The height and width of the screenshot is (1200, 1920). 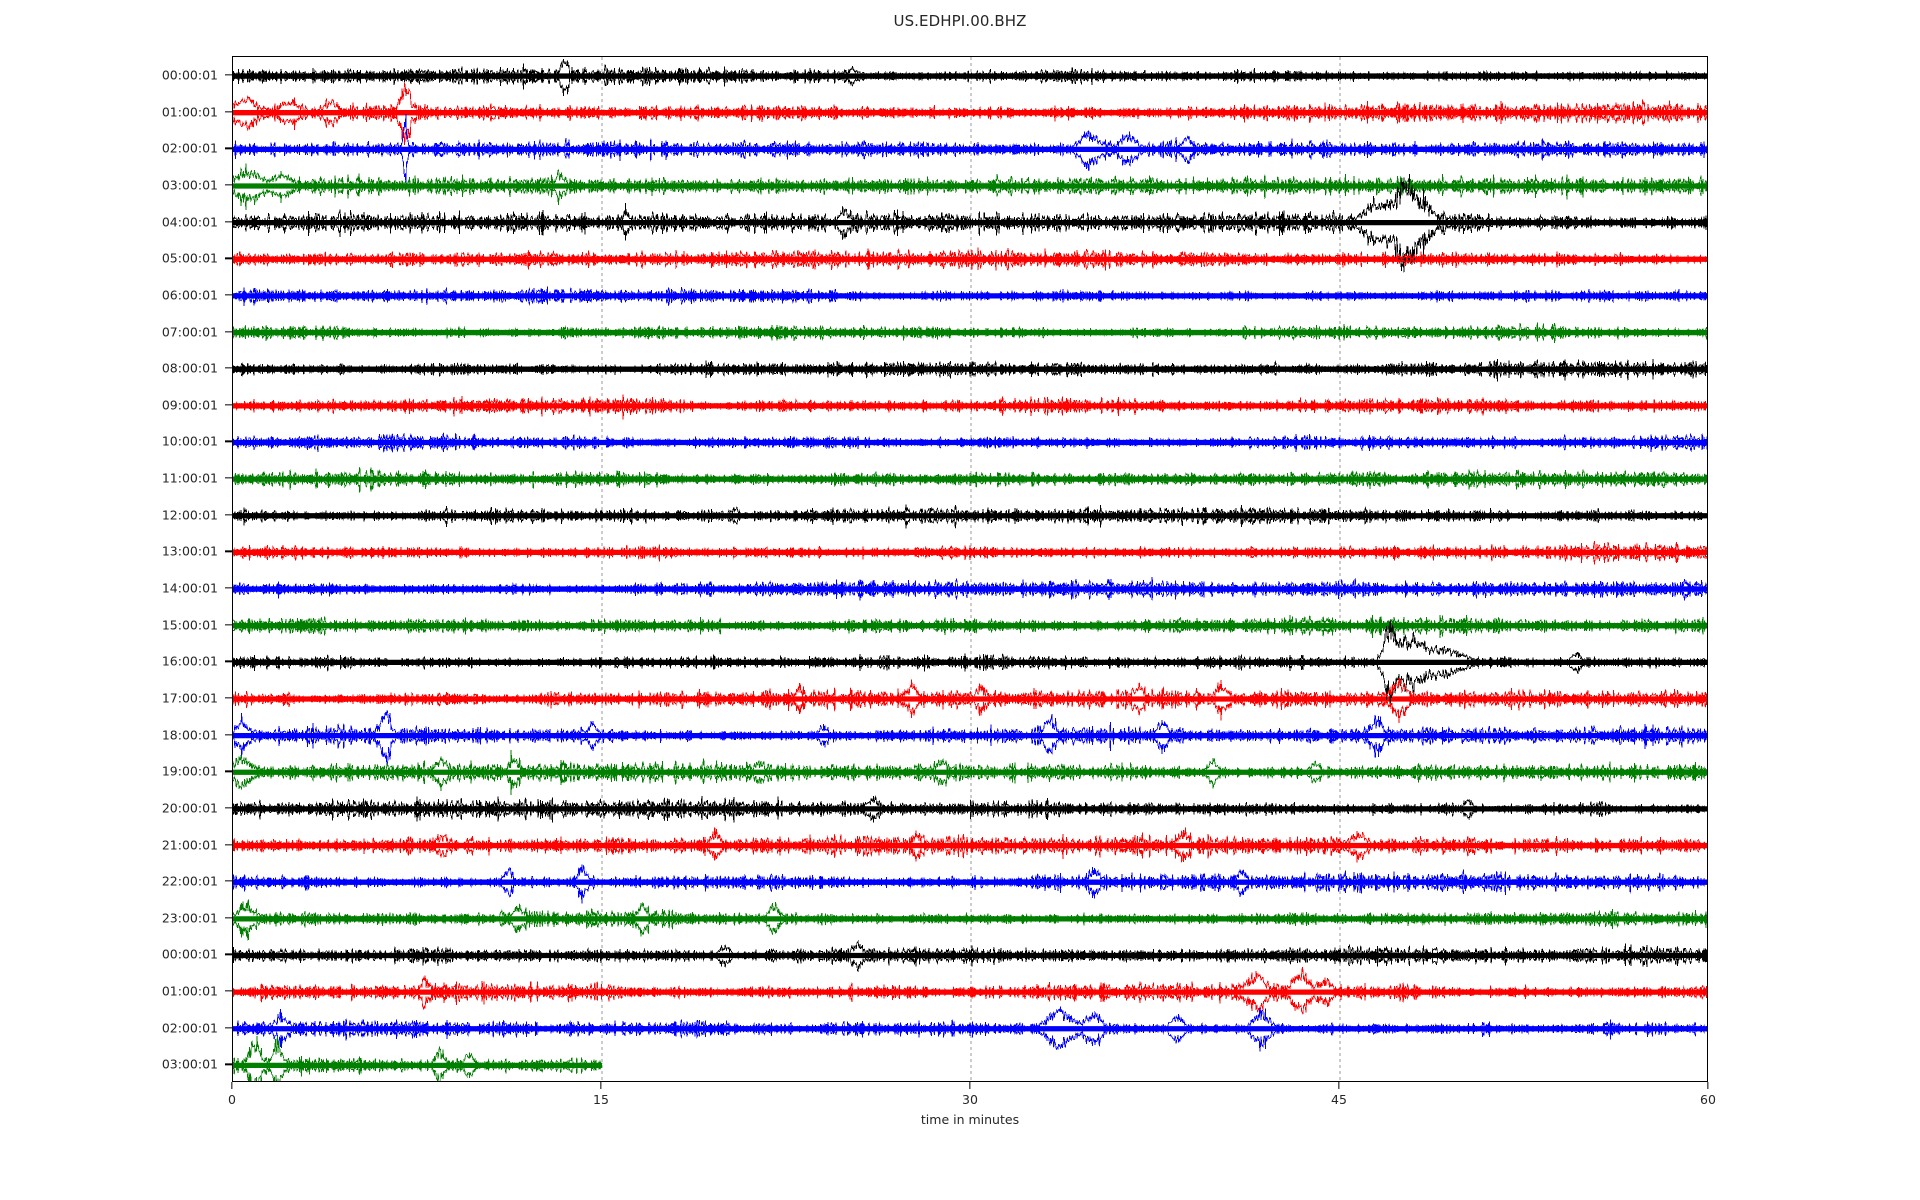 I want to click on y-axis-tick-label: 01:00:01, so click(x=189, y=991).